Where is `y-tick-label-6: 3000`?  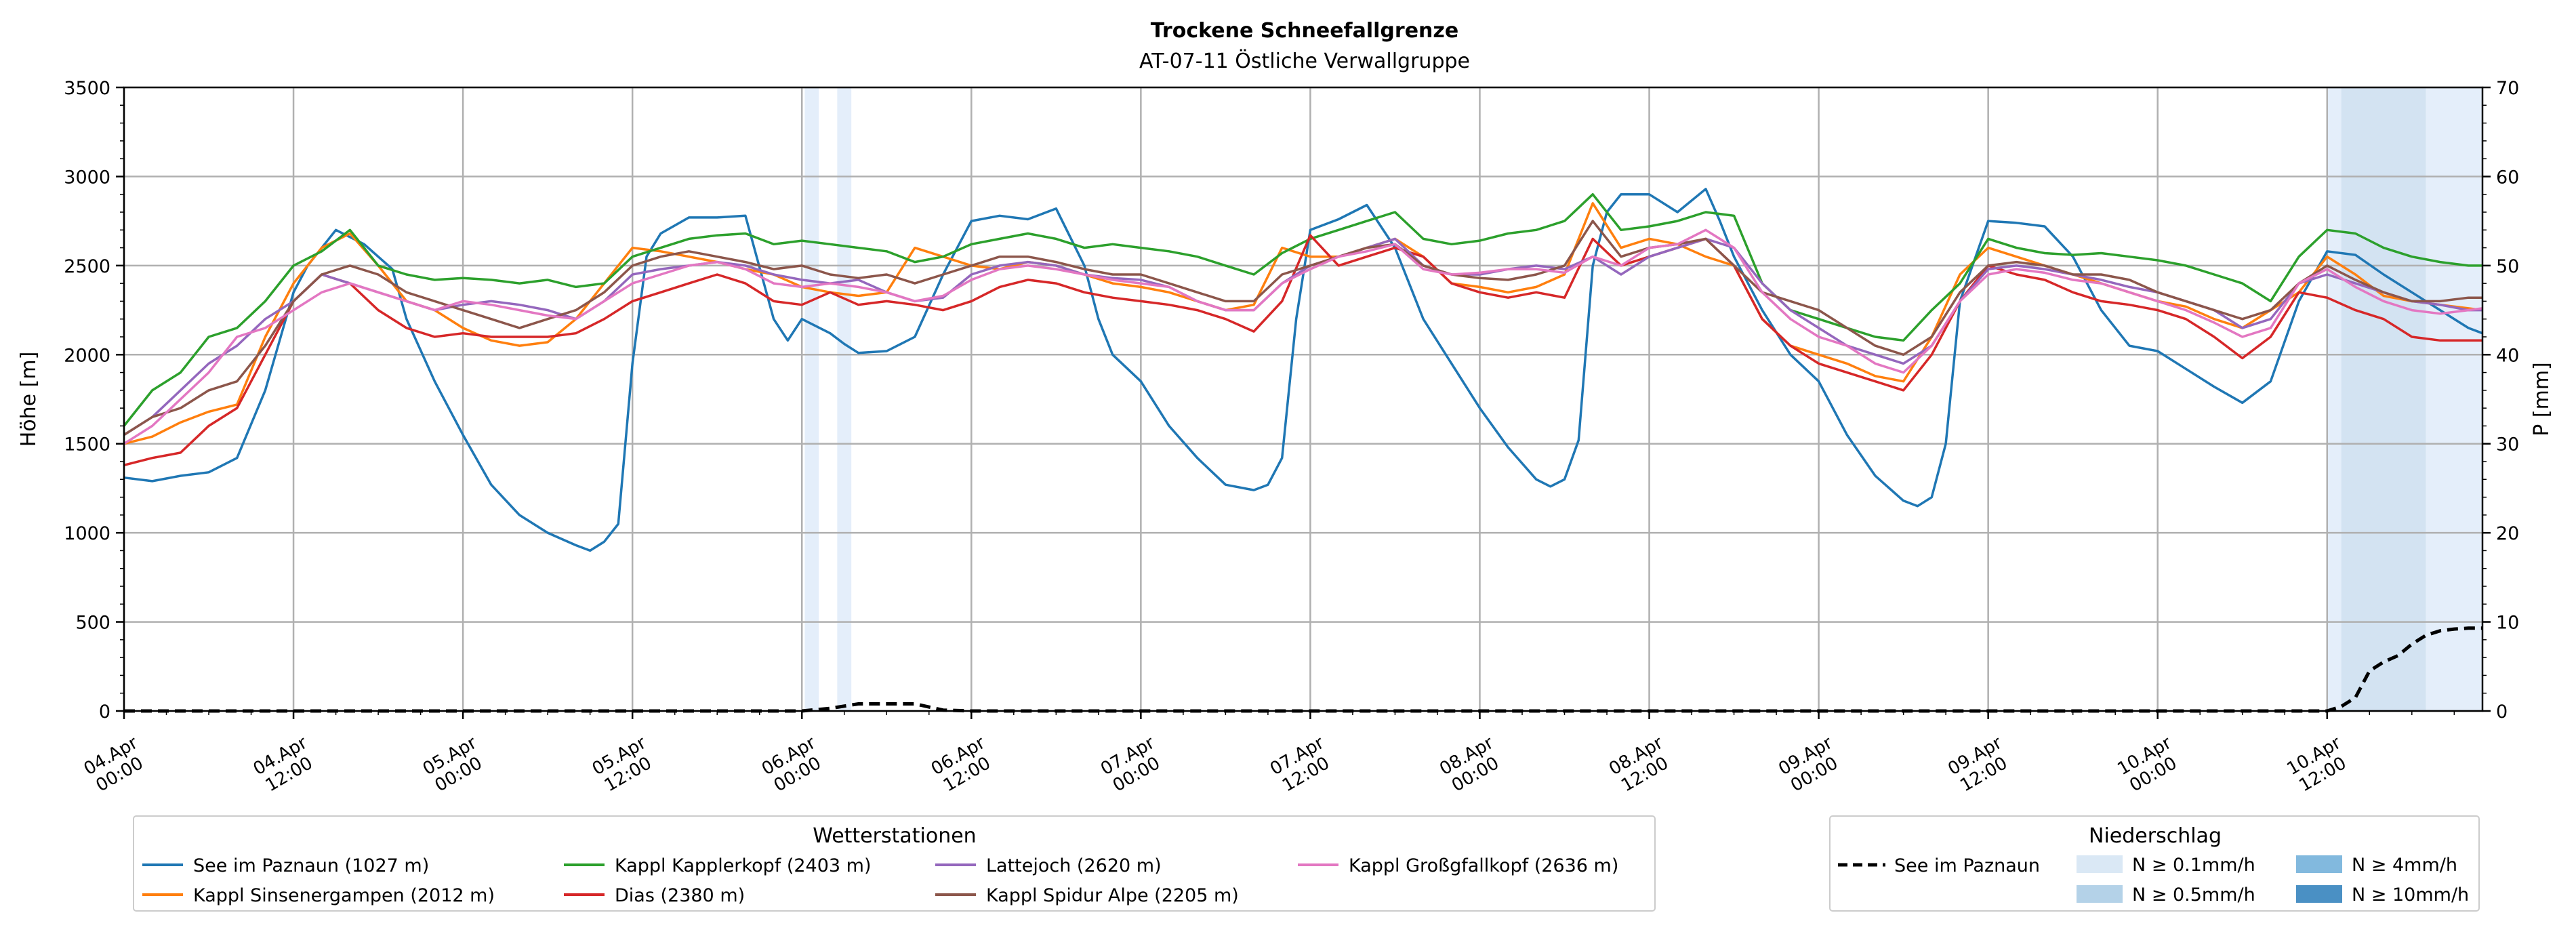
y-tick-label-6: 3000 is located at coordinates (87, 178).